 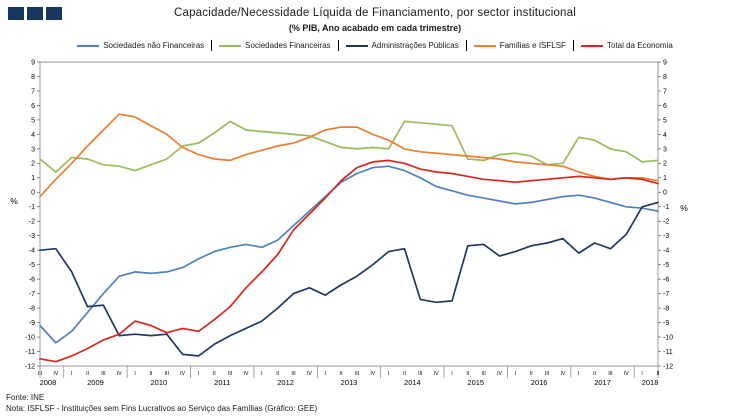 I want to click on svg-text: 2012, so click(x=285, y=382).